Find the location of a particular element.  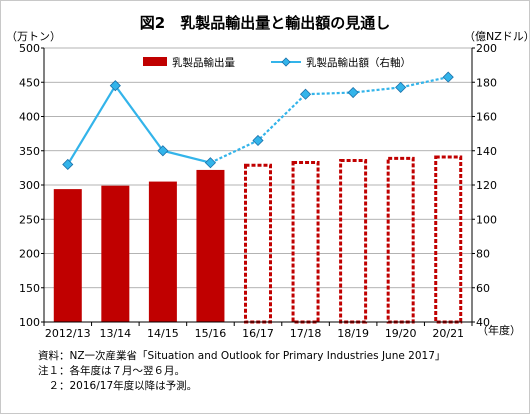

left-tick-label: 250 is located at coordinates (29, 219).